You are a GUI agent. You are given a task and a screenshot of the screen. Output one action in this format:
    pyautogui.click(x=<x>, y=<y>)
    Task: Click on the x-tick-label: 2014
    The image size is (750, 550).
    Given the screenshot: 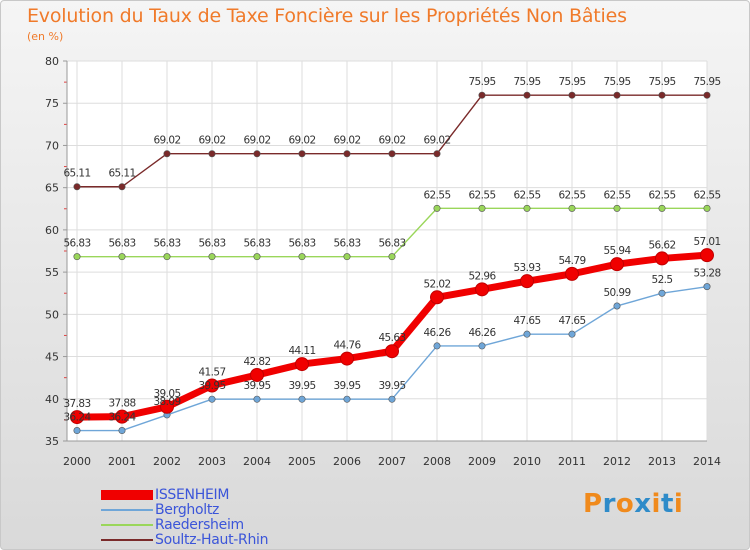 What is the action you would take?
    pyautogui.click(x=707, y=461)
    